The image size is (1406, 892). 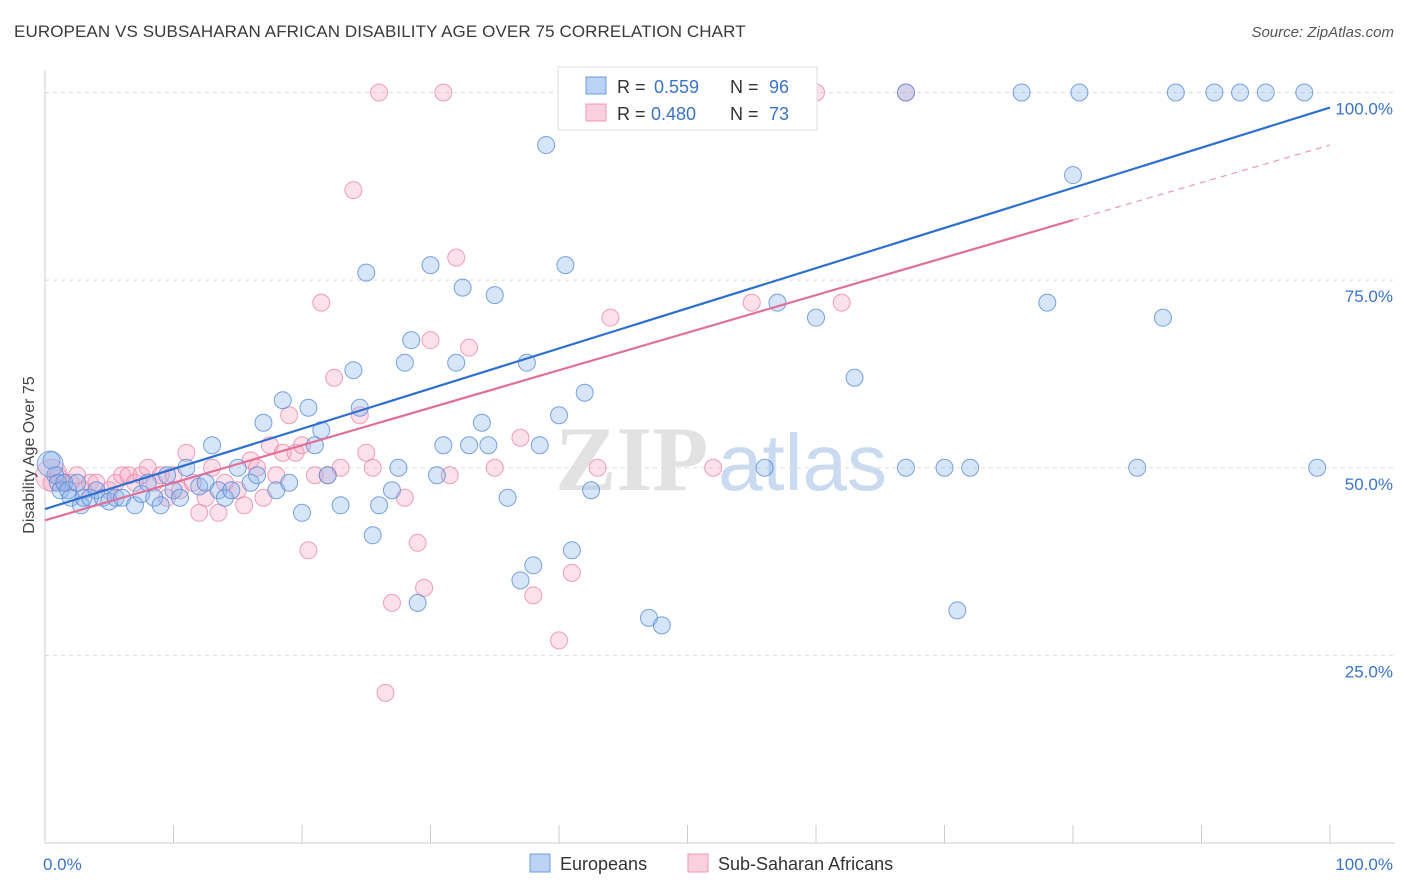 I want to click on x-tick-label-max: 100.0%, so click(x=1364, y=864).